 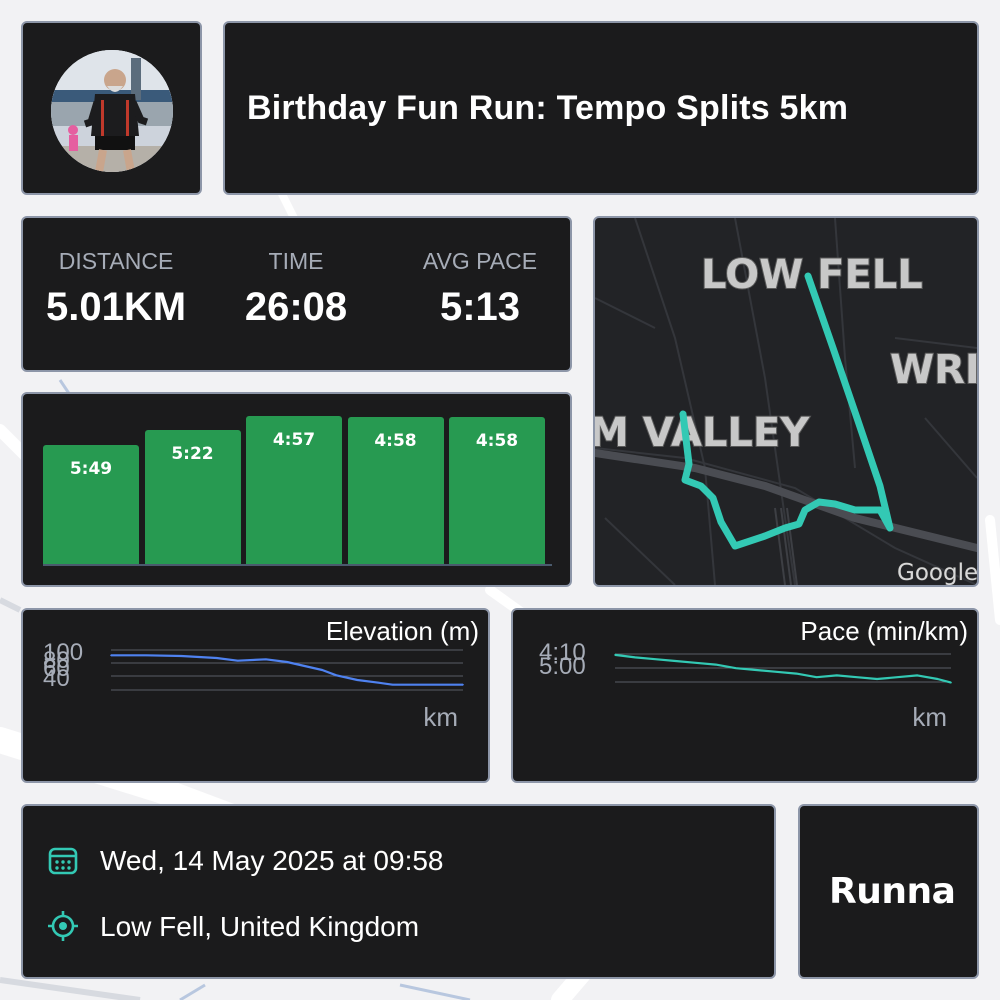 I want to click on stat-label-time: TIME, so click(x=296, y=261).